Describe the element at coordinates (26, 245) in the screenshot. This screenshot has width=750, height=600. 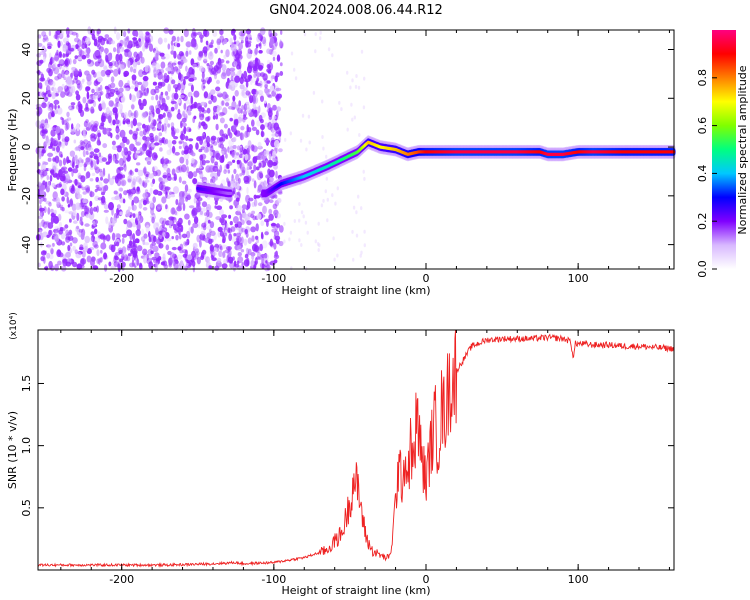
I see `y-tick-label: -40` at that location.